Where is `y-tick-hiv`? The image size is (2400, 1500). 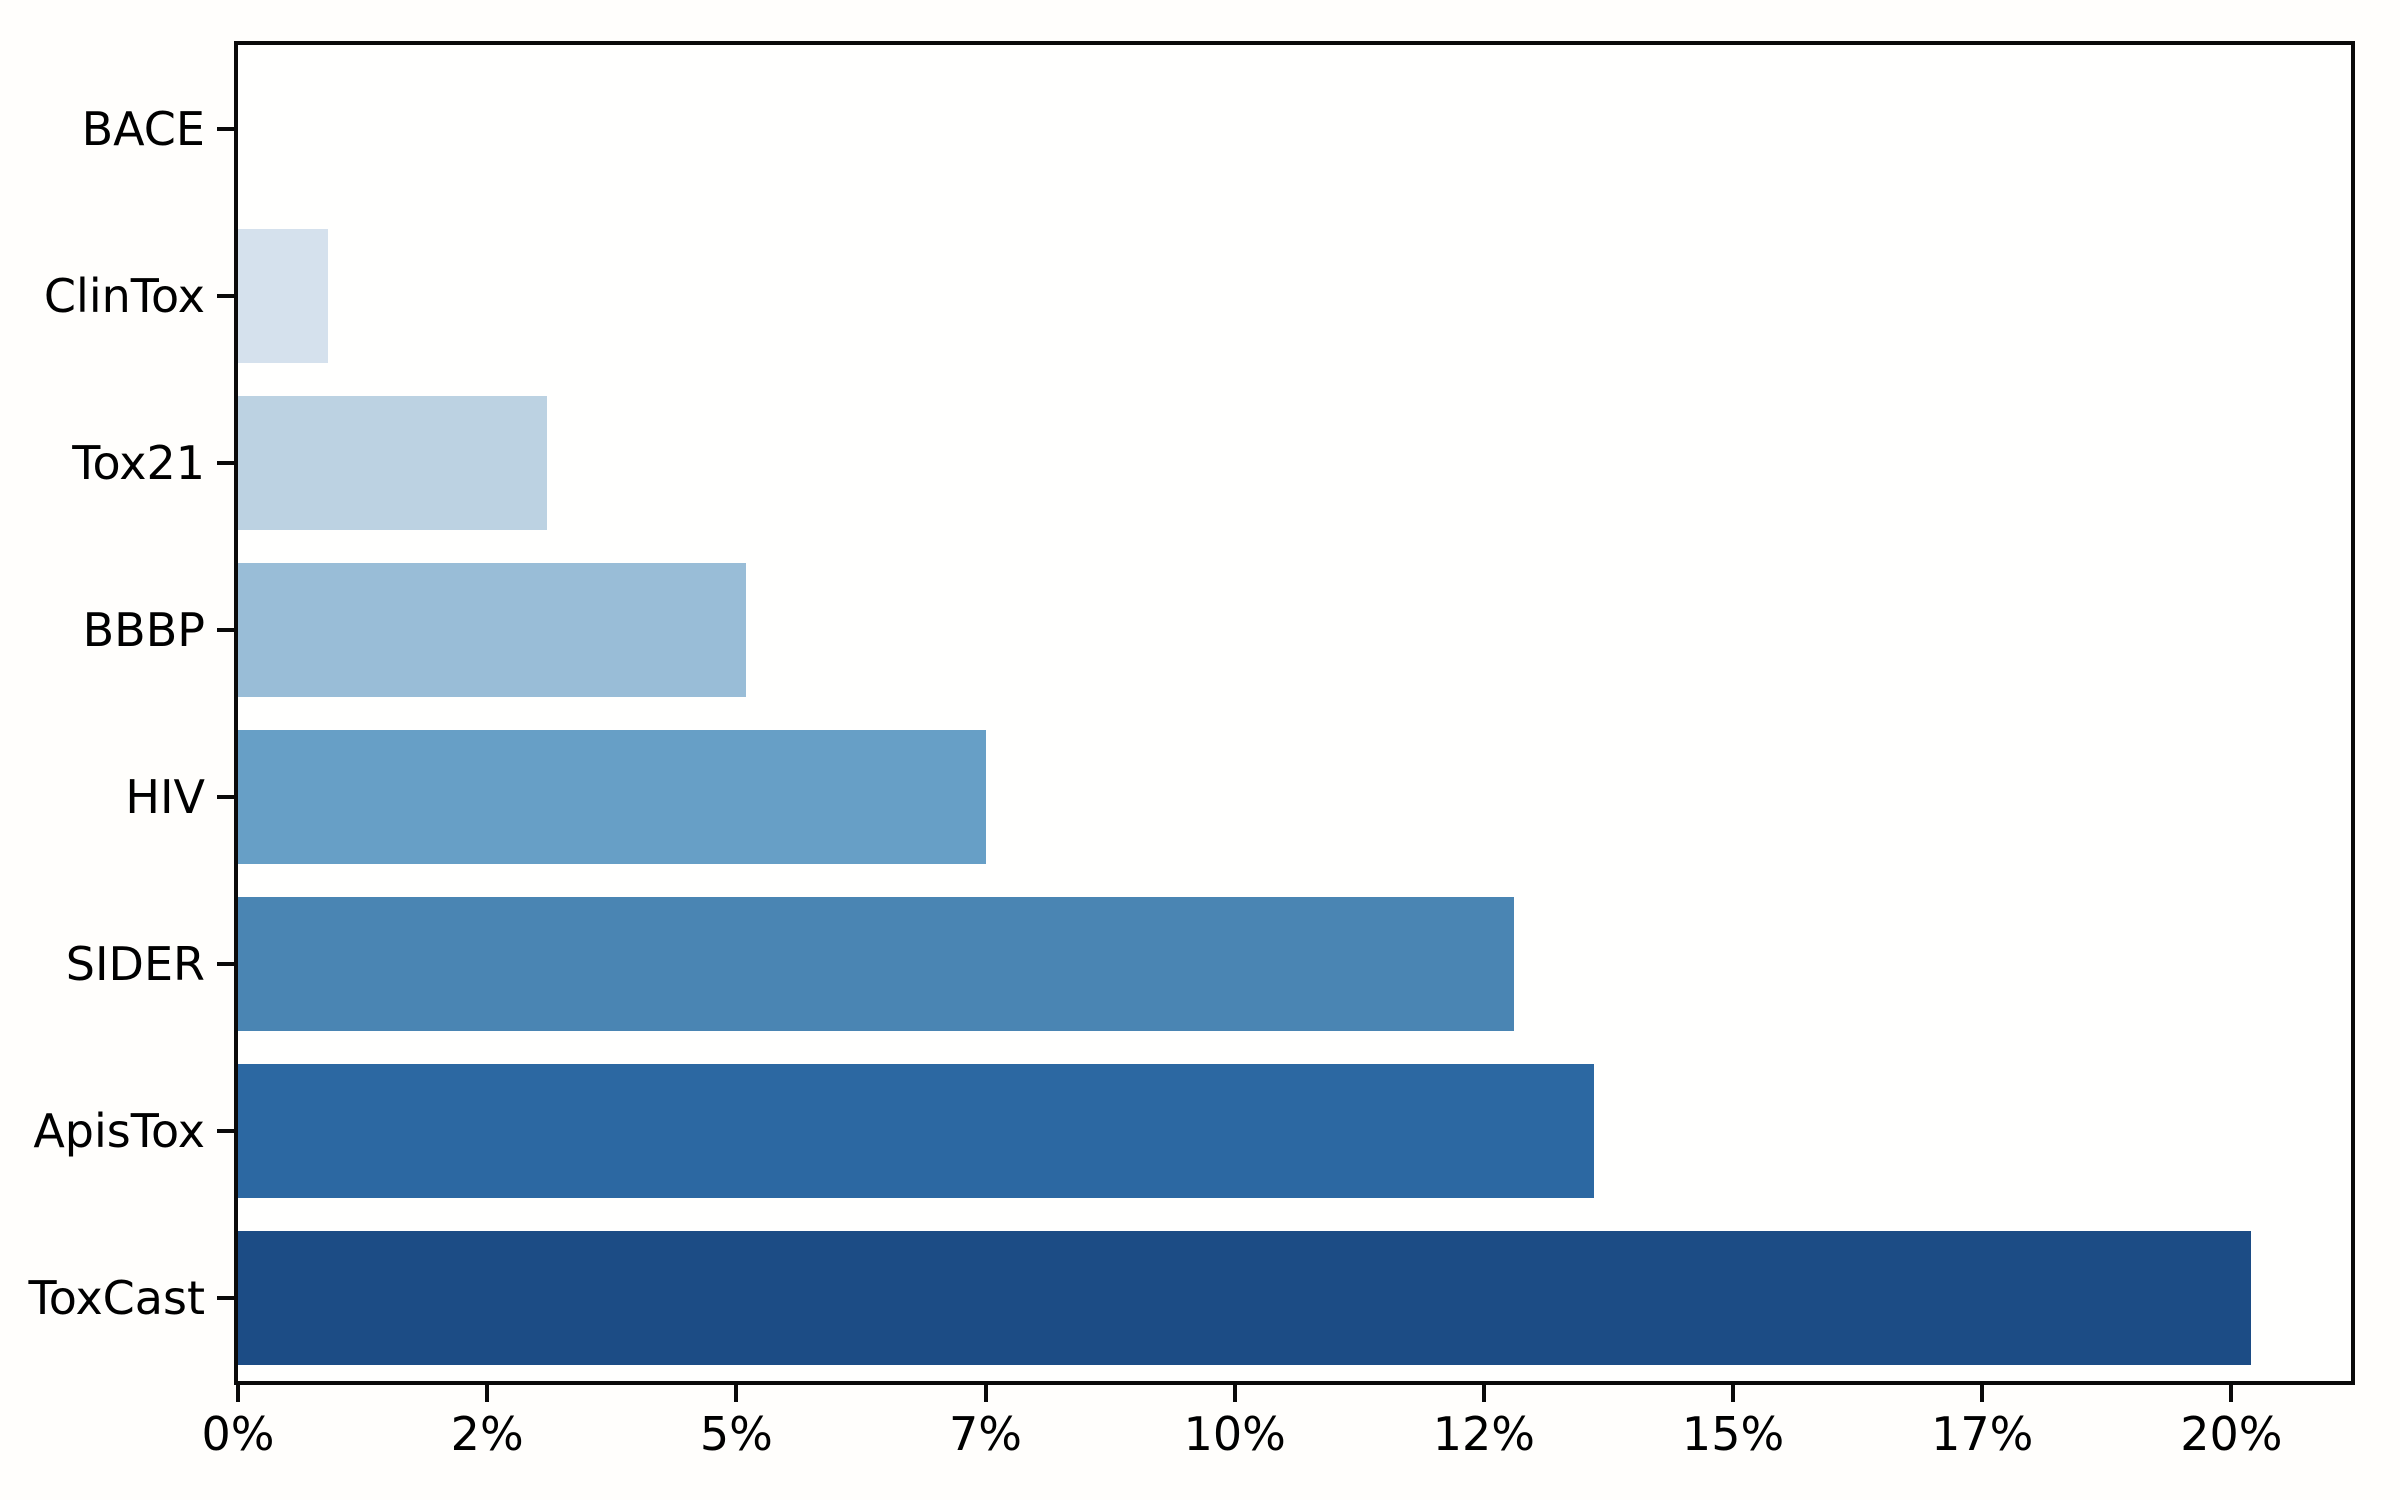
y-tick-hiv is located at coordinates (225, 796).